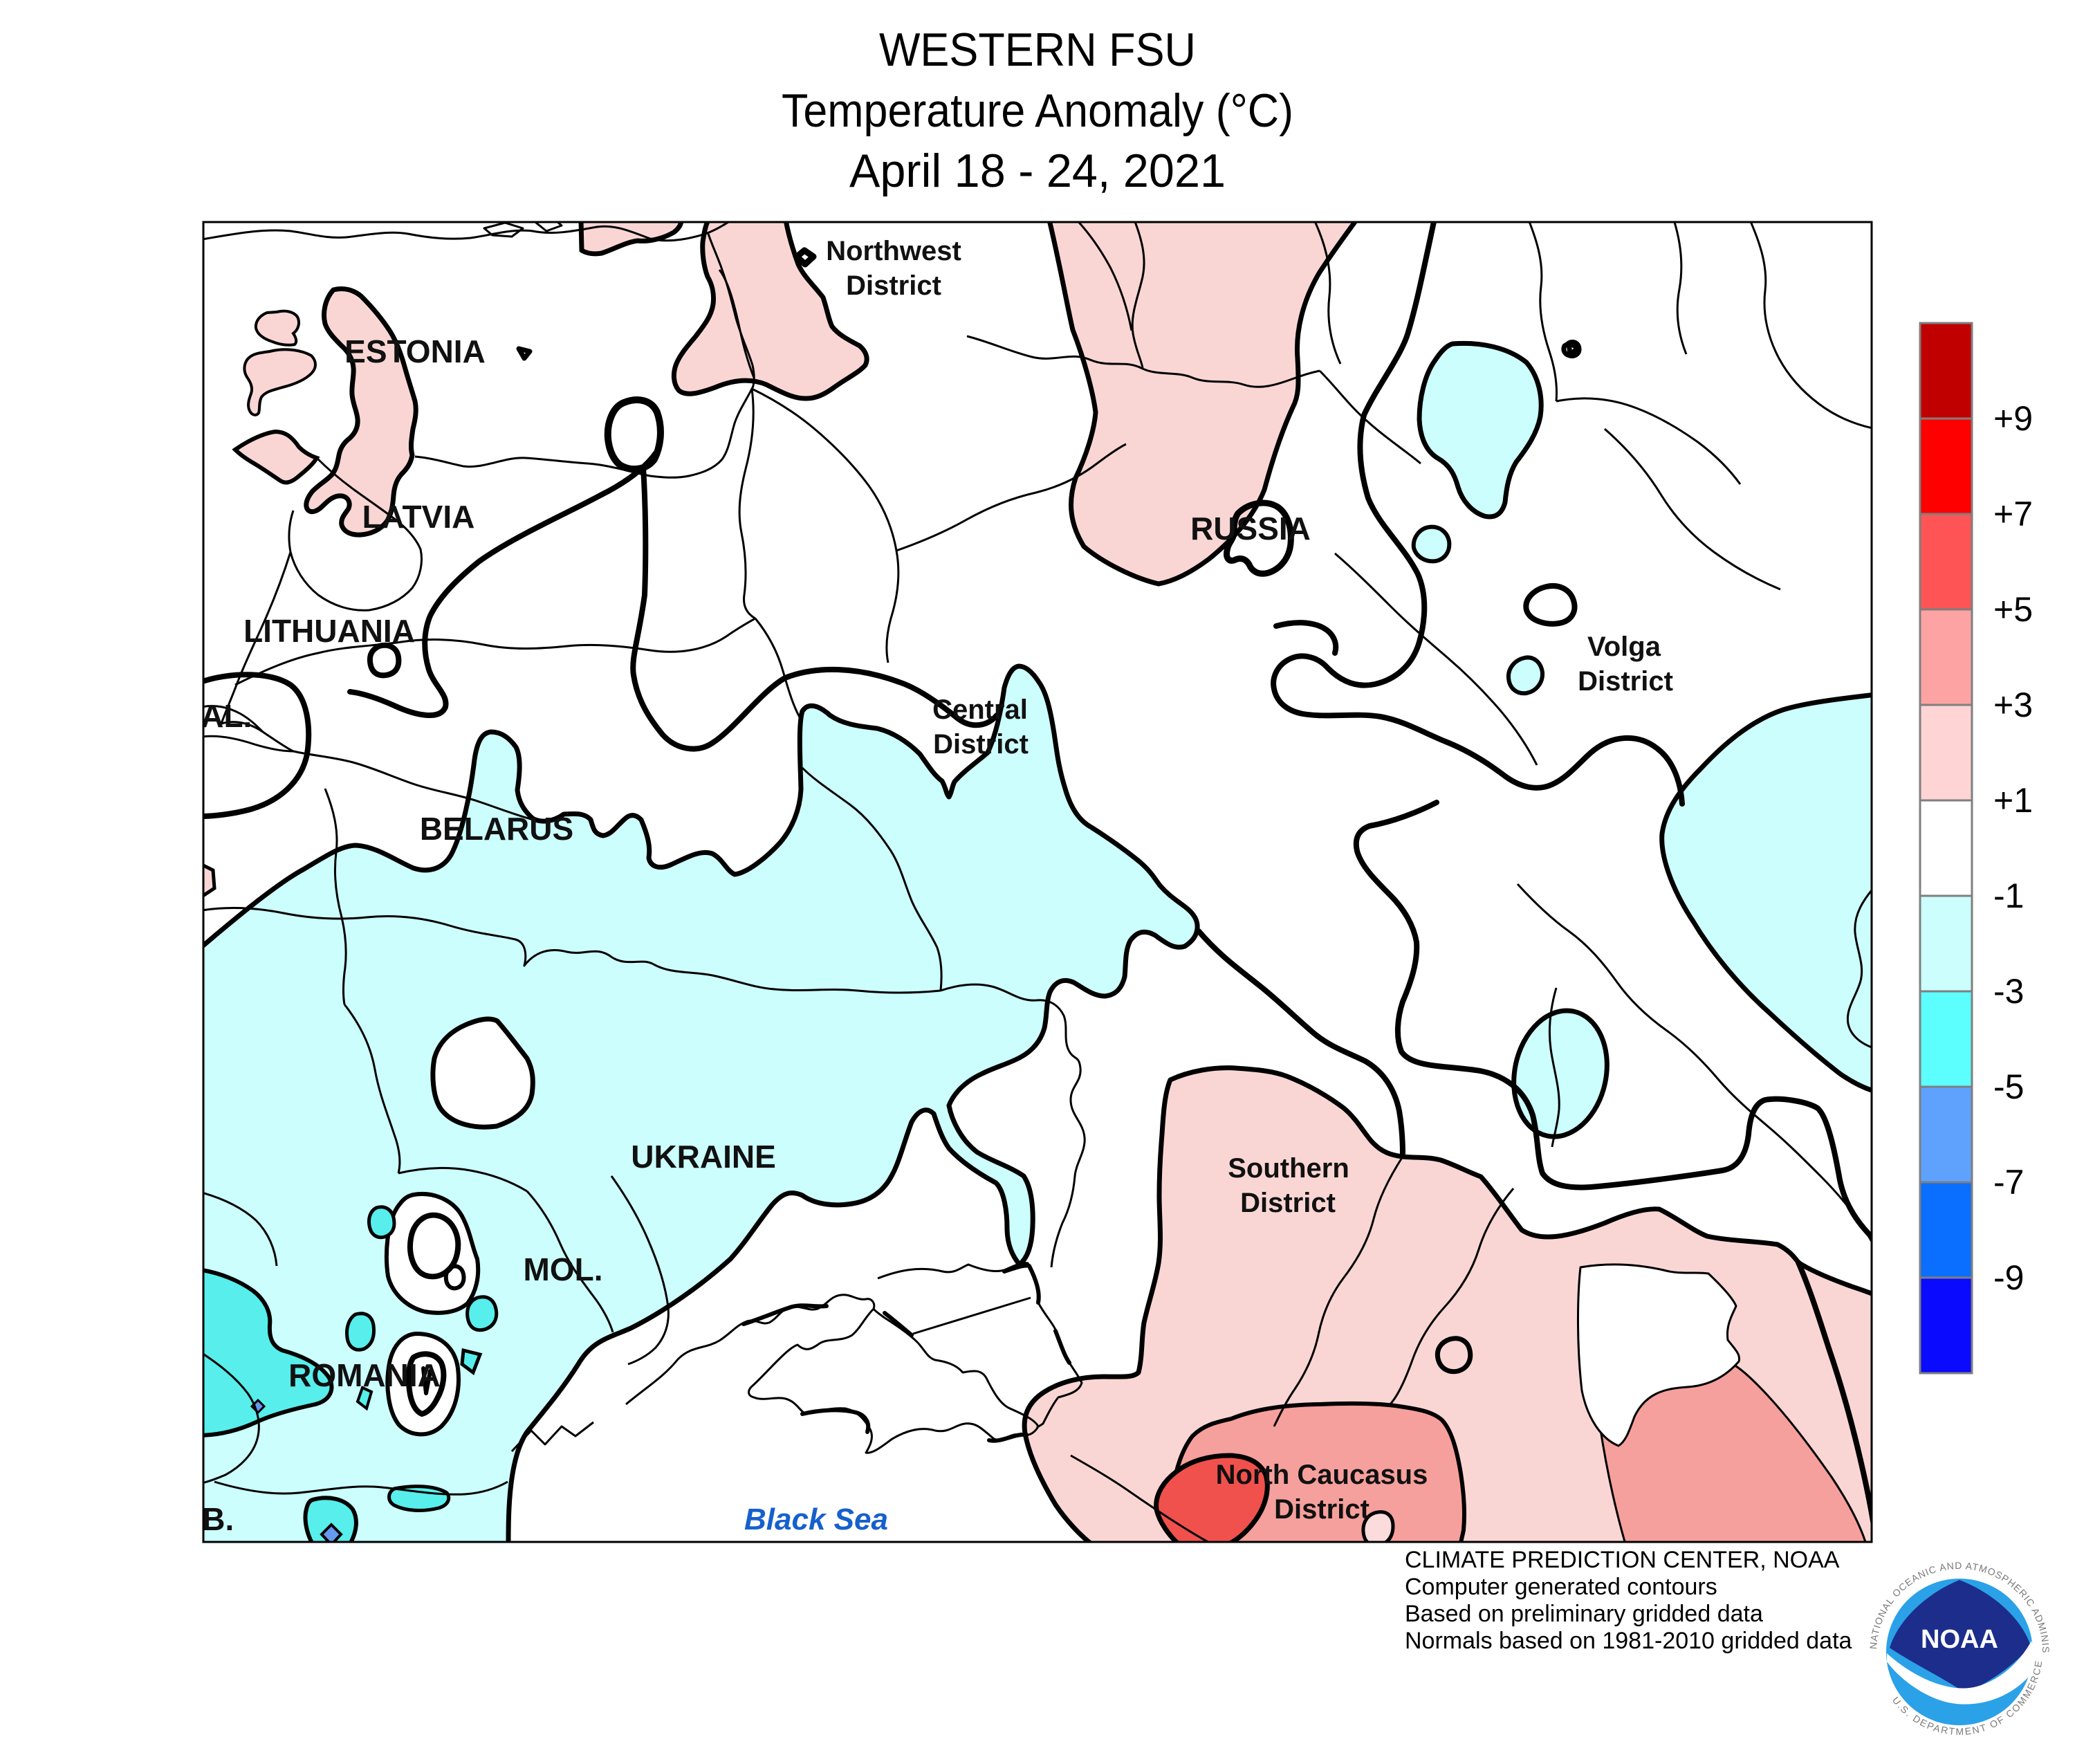  What do you see at coordinates (1628, 1641) in the screenshot?
I see `svg-text:Normals based on 1981-2010 gri: Normals based on 1981-2010 gridded data` at bounding box center [1628, 1641].